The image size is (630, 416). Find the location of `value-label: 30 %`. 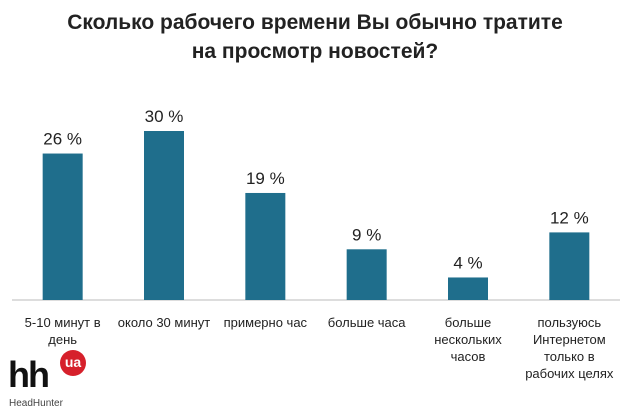

value-label: 30 % is located at coordinates (164, 116).